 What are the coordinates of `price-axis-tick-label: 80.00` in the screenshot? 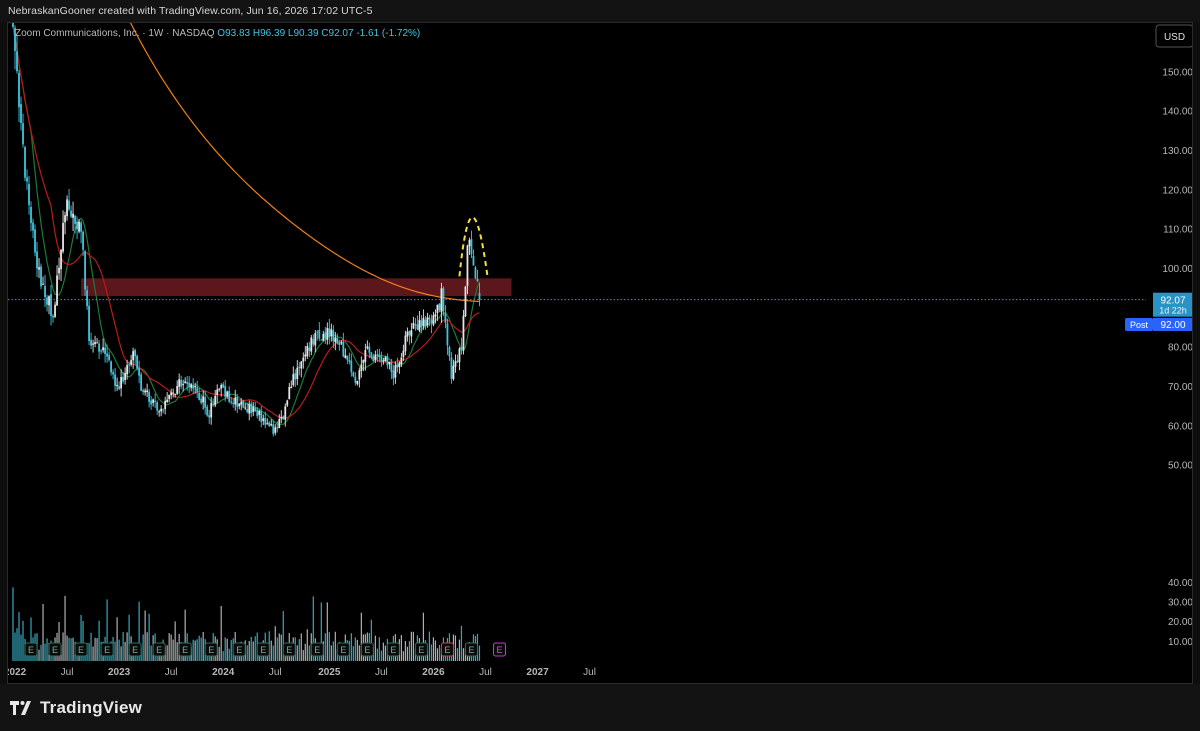 It's located at (1180, 348).